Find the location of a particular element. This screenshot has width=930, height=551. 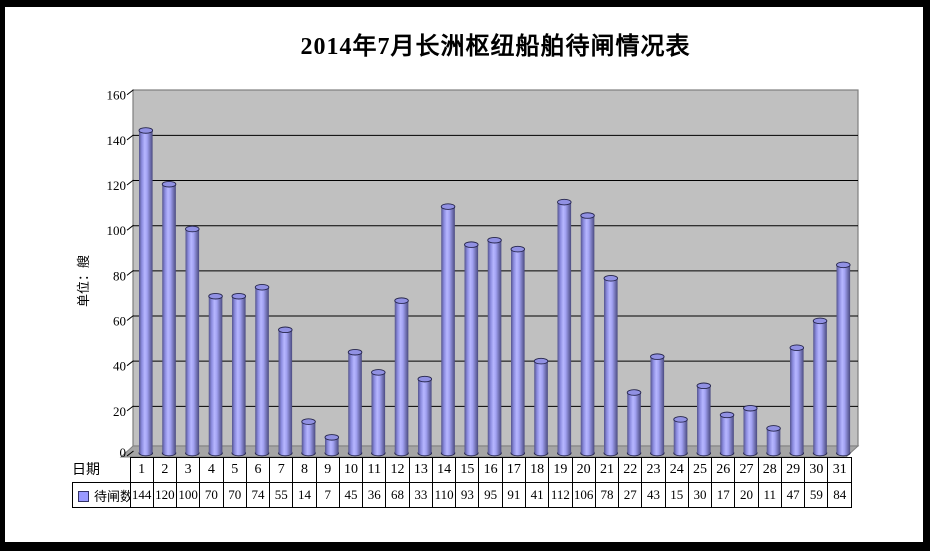

day-cell-5: 5 is located at coordinates (234, 470).